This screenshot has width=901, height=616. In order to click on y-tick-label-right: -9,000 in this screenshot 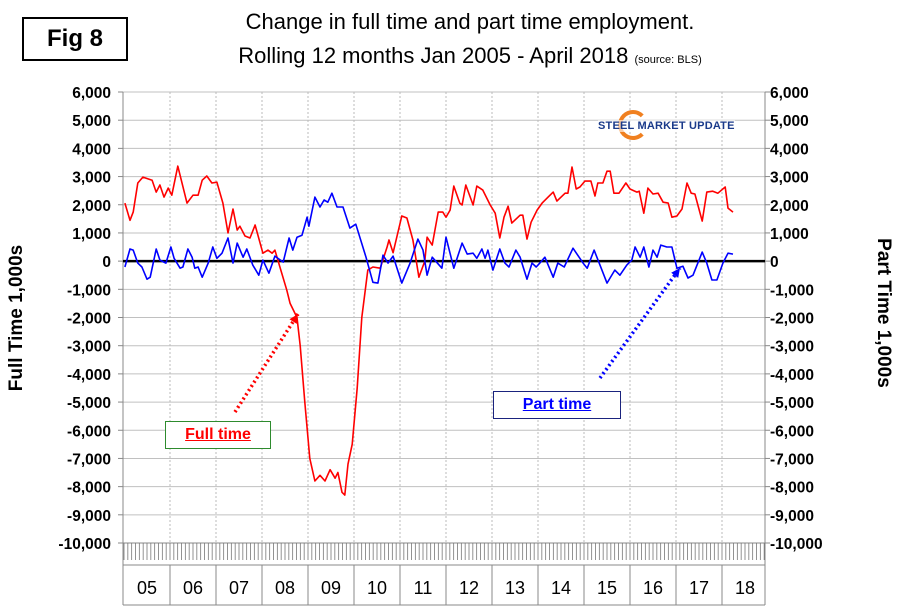, I will do `click(792, 516)`.